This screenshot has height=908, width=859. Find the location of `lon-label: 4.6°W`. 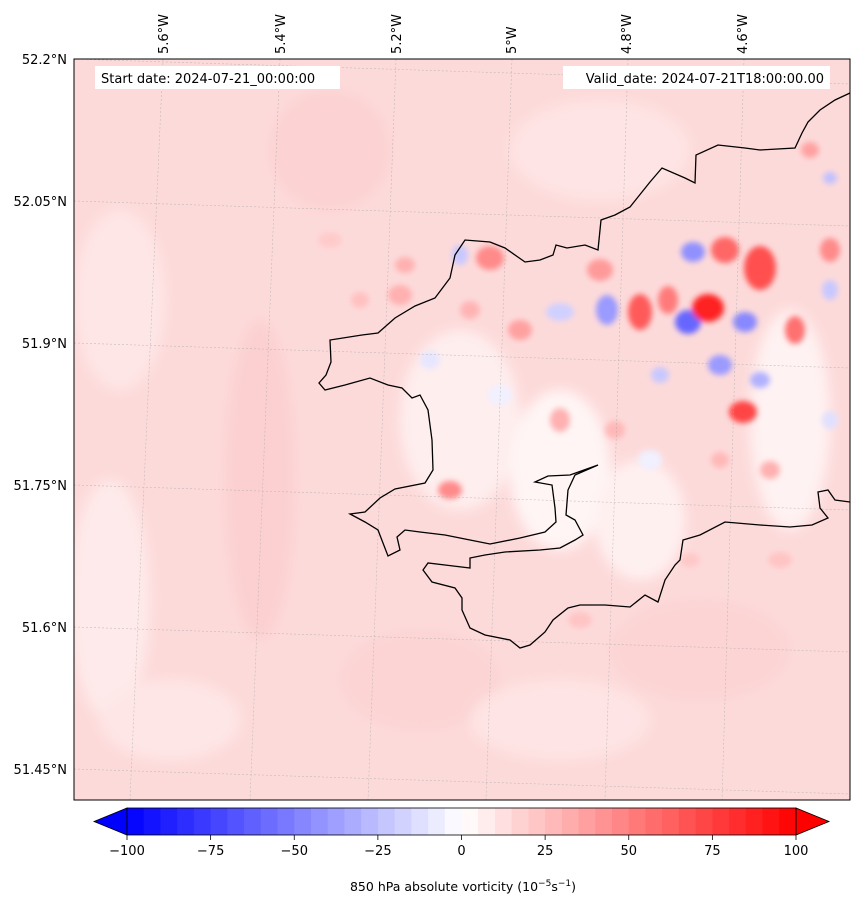

lon-label: 4.6°W is located at coordinates (743, 34).